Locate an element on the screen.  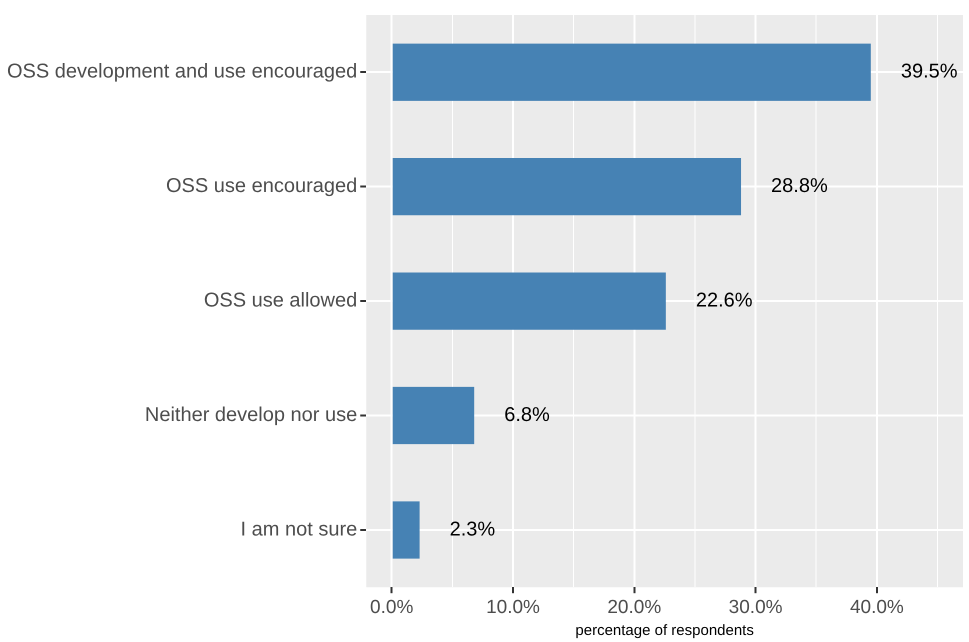
x-tick-label: 10.0% is located at coordinates (513, 607).